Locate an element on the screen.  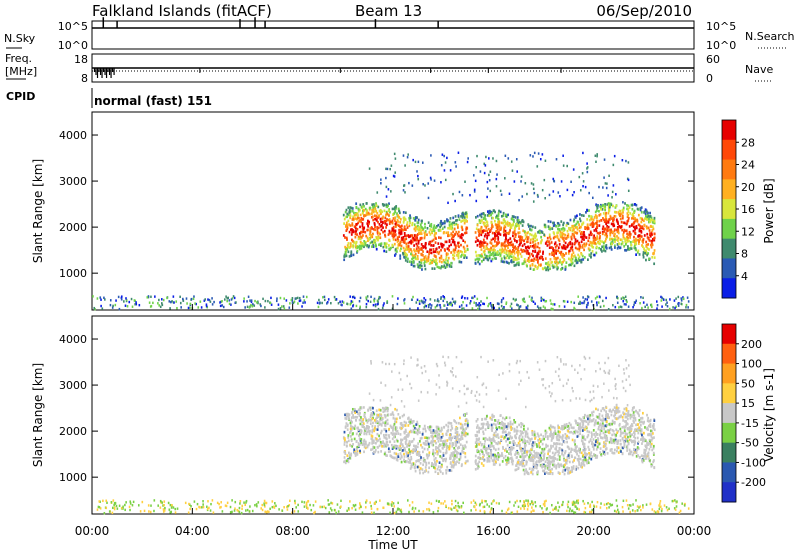
nsearch-tick-hi: 10^5 is located at coordinates (721, 26).